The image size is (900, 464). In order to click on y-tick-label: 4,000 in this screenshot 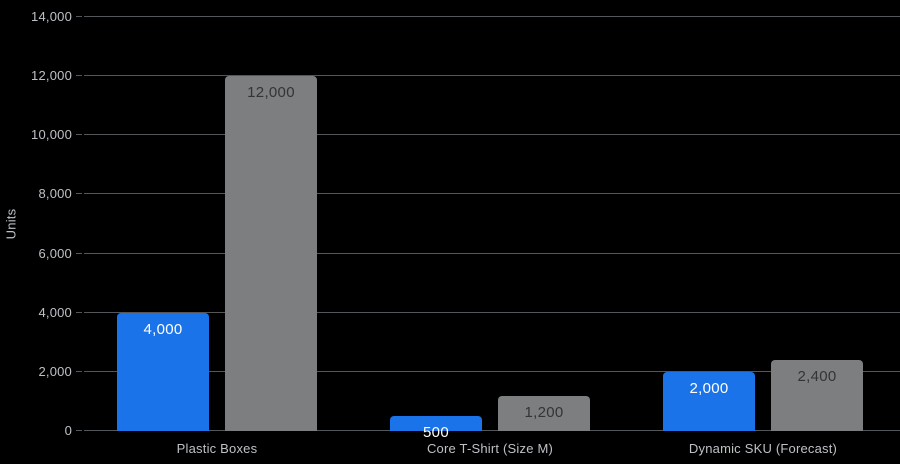, I will do `click(55, 312)`.